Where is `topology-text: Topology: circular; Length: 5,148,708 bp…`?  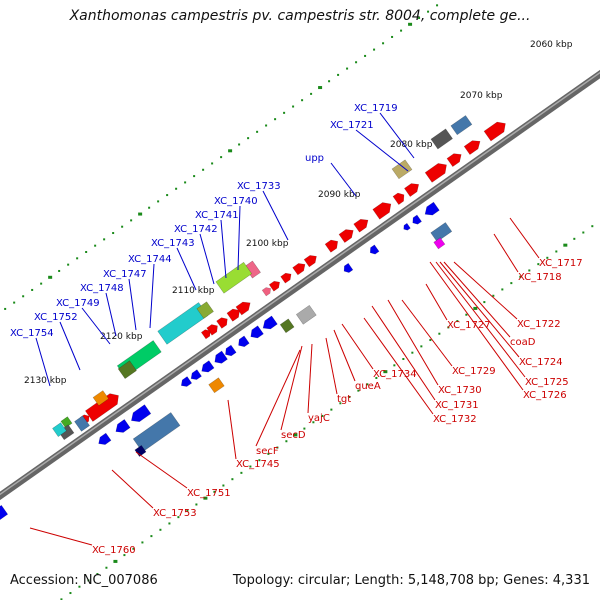
topology-text: Topology: circular; Length: 5,148,708 bp… is located at coordinates (411, 580).